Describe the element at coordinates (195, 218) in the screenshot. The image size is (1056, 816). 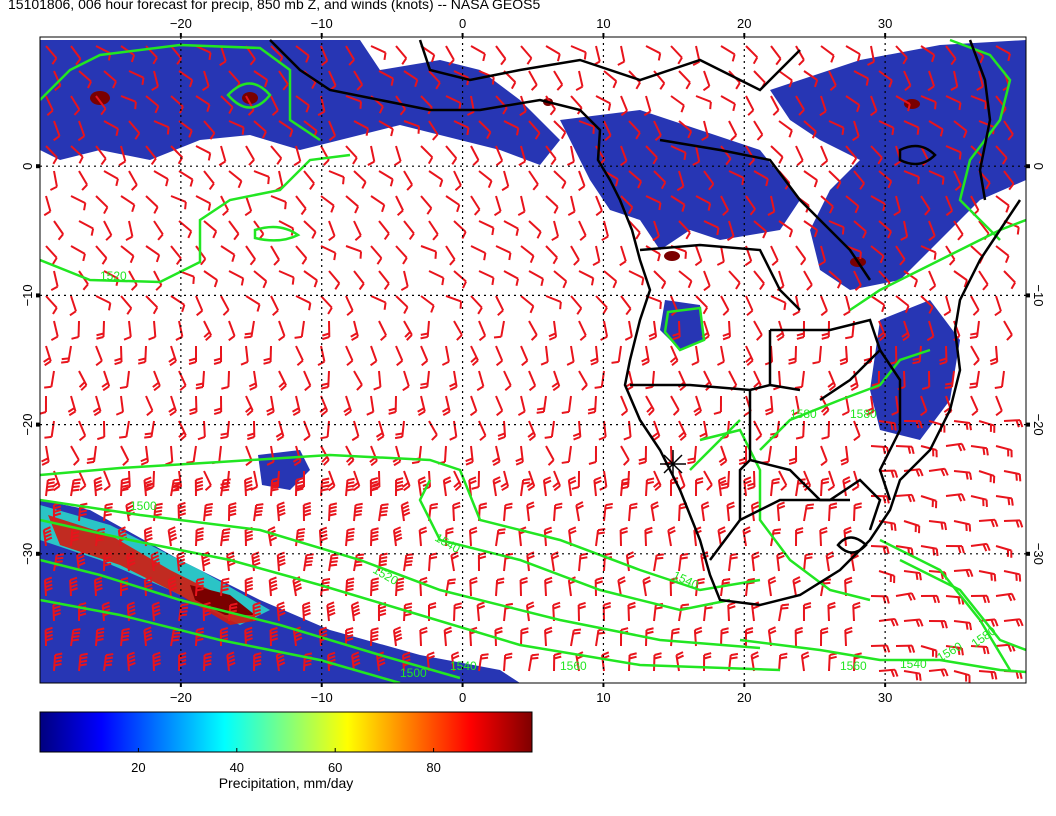
I see `contour-1520-north` at that location.